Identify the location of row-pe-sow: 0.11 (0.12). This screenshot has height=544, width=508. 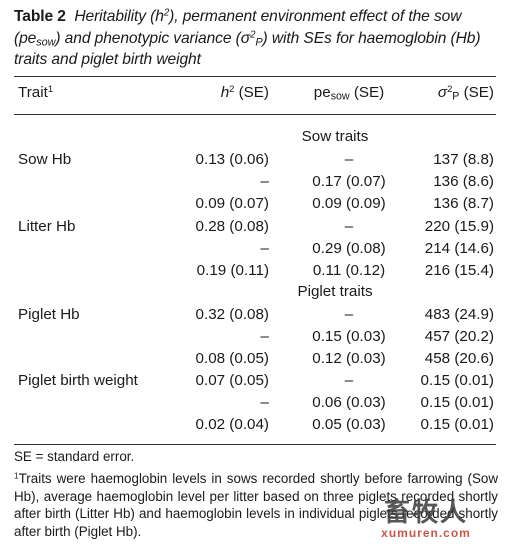
(349, 270).